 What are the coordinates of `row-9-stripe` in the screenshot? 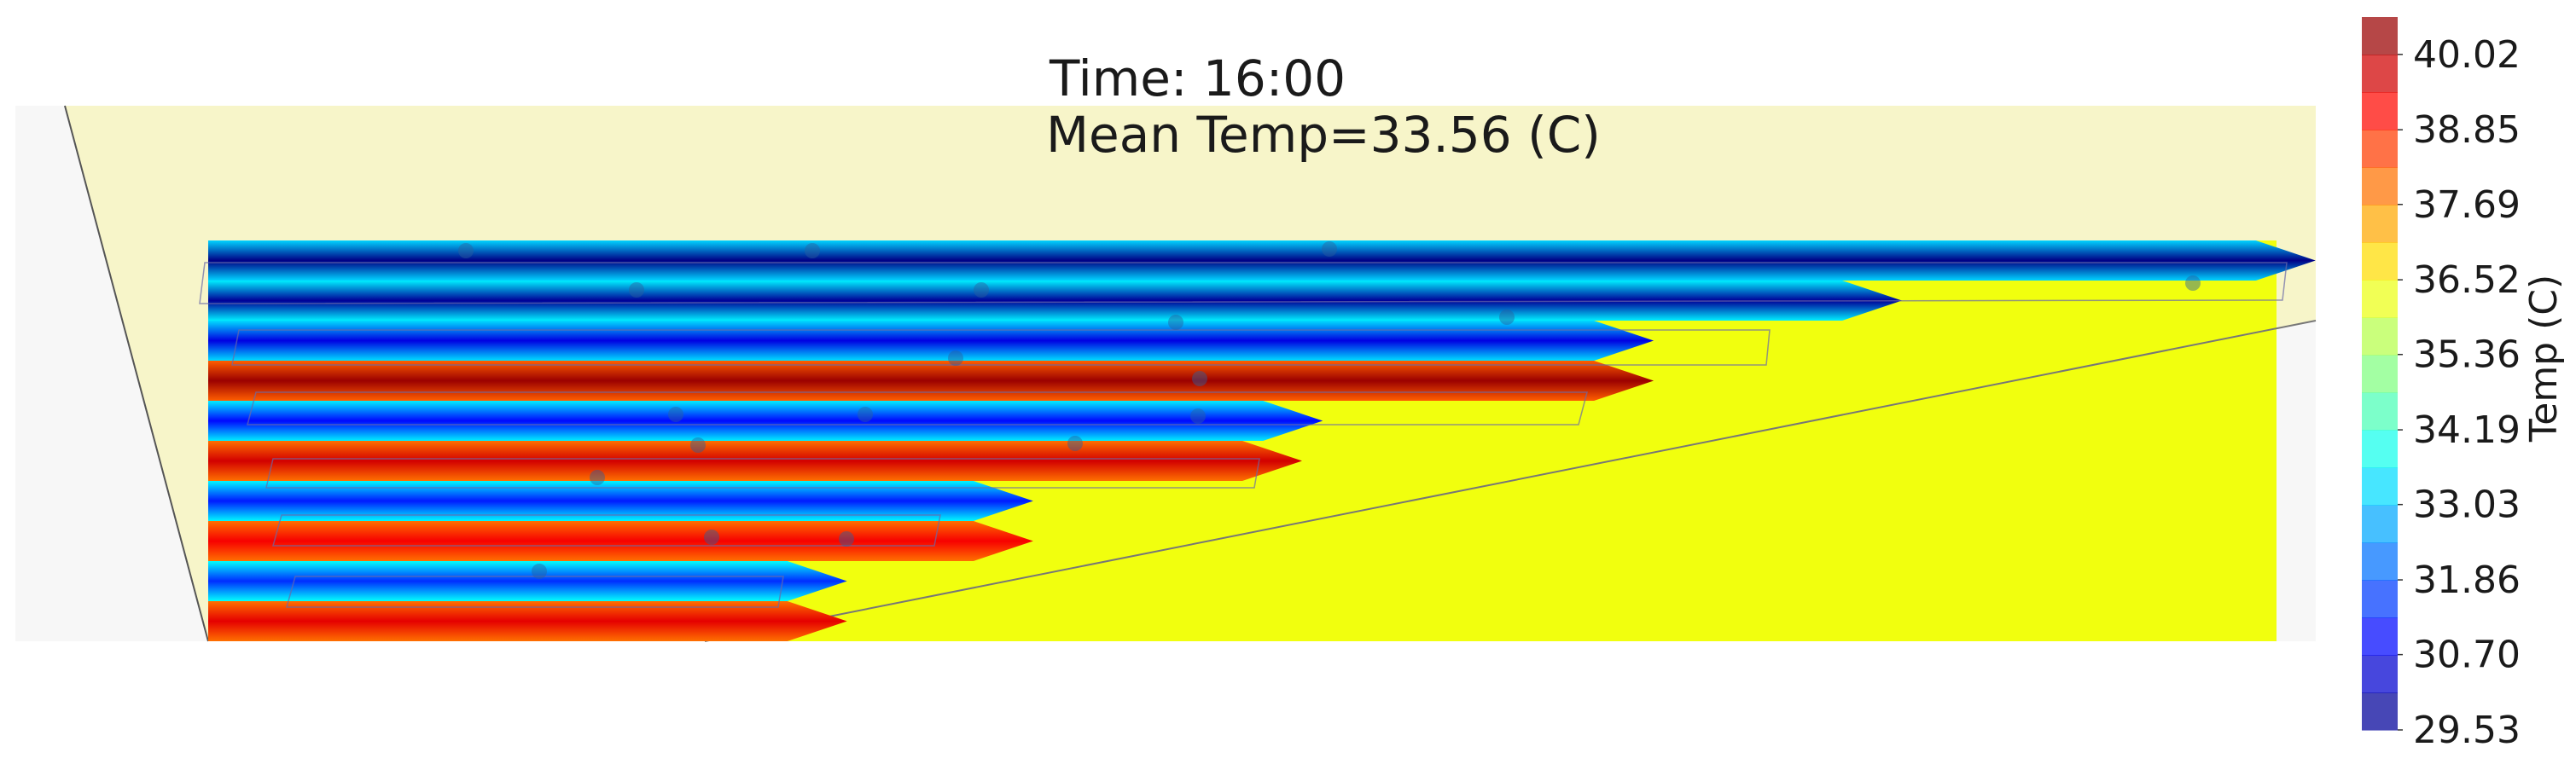 It's located at (528, 581).